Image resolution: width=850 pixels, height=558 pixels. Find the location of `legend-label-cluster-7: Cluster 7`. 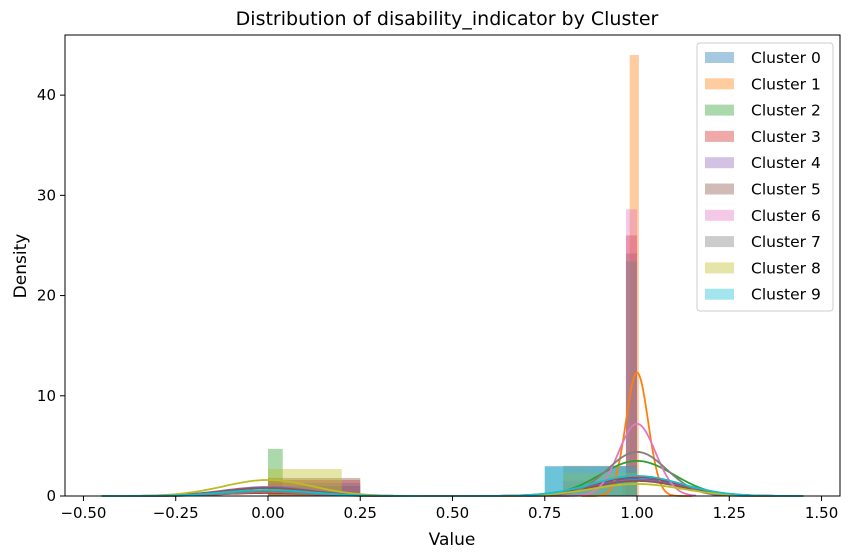

legend-label-cluster-7: Cluster 7 is located at coordinates (786, 242).